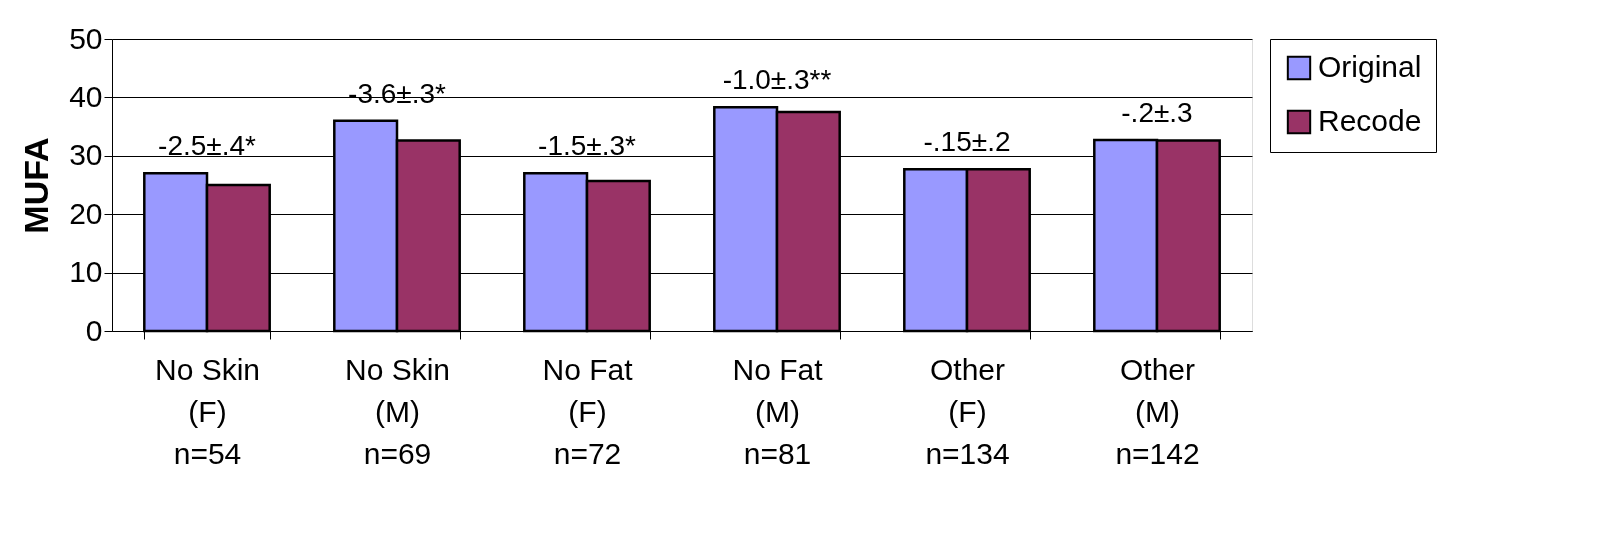  What do you see at coordinates (36, 185) in the screenshot?
I see `y-axis-title: MUFA` at bounding box center [36, 185].